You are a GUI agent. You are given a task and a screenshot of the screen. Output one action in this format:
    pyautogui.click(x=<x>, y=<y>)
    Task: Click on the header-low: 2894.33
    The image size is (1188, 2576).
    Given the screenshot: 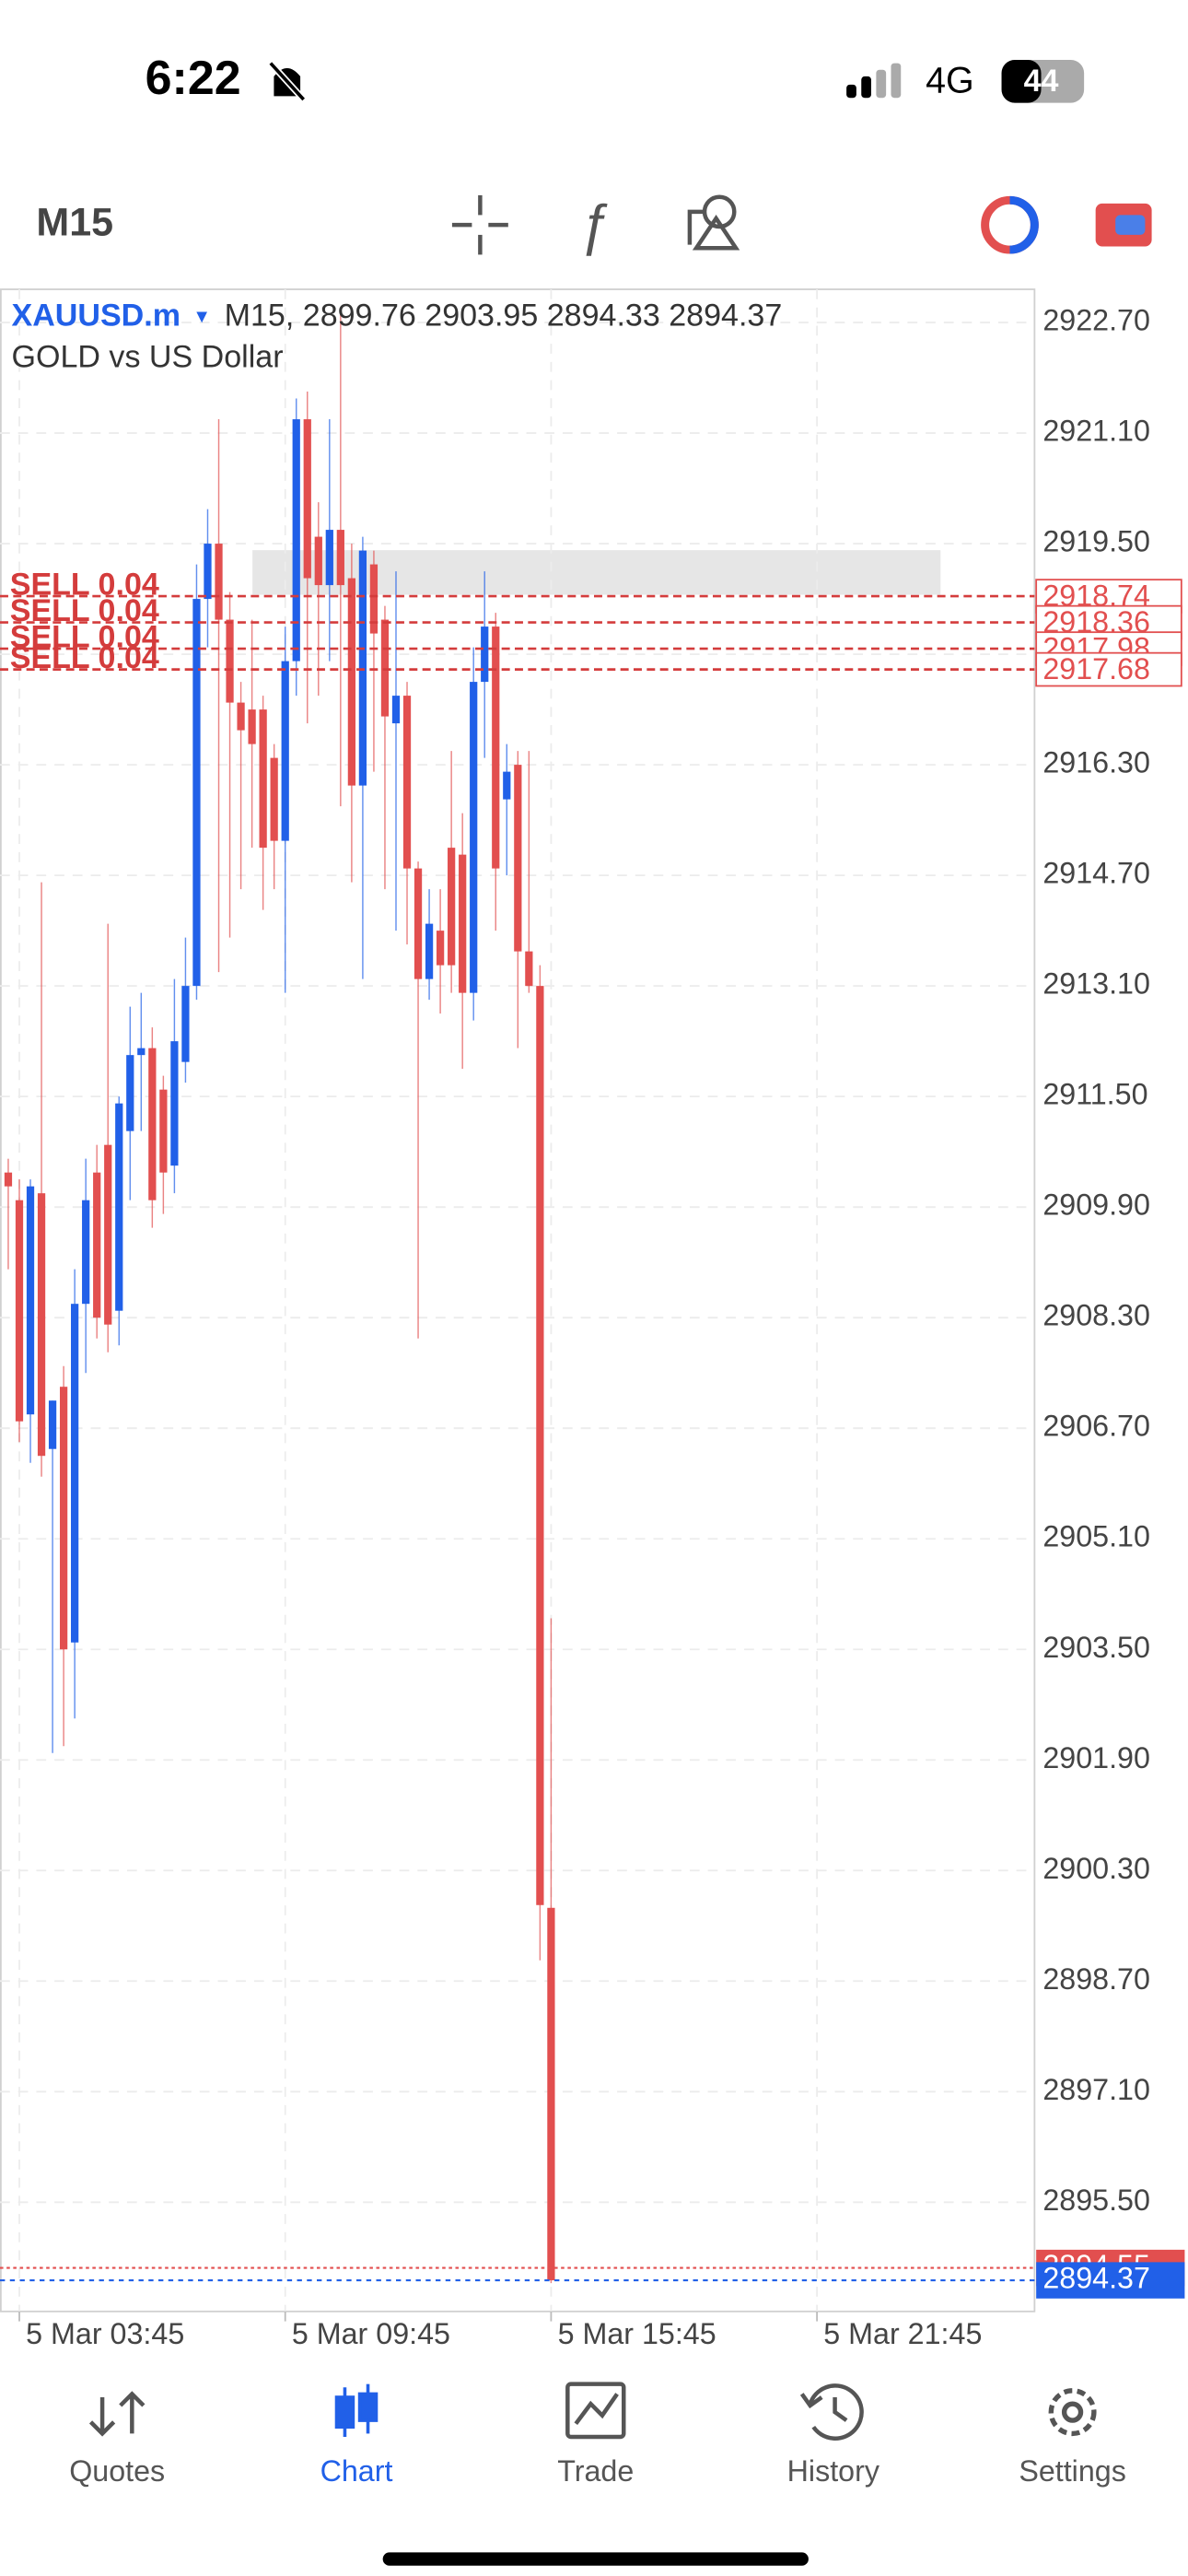 What is the action you would take?
    pyautogui.click(x=603, y=315)
    